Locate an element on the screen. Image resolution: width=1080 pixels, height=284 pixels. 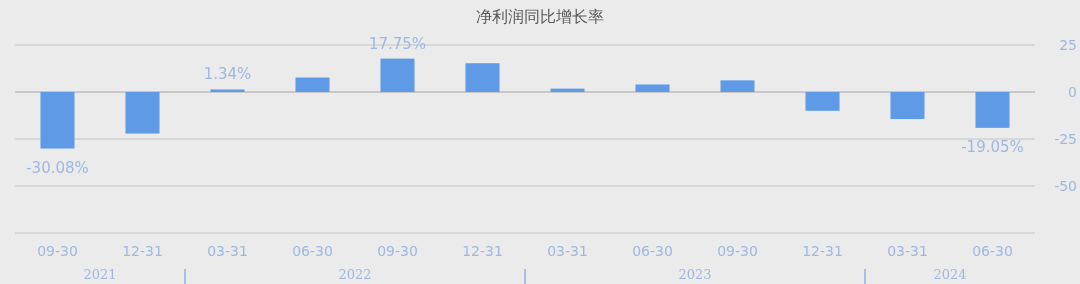
y-tick-label: 0 is located at coordinates (1072, 92).